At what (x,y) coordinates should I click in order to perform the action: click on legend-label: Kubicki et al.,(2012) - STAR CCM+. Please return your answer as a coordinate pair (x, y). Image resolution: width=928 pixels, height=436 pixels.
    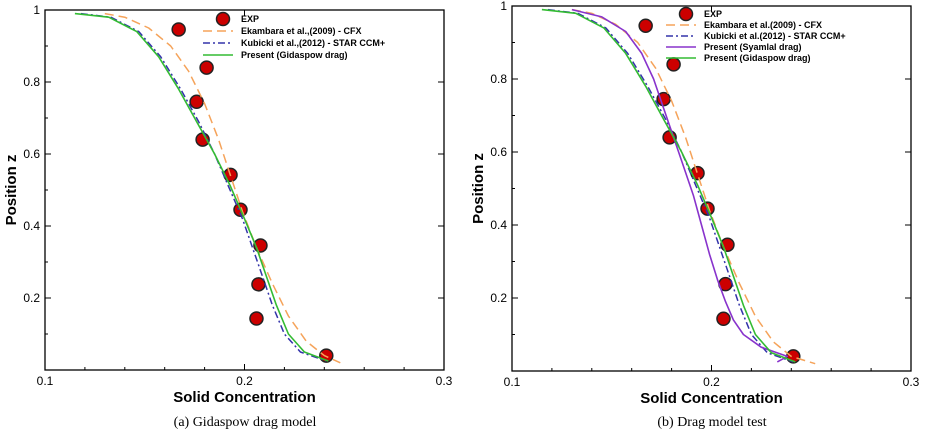
    Looking at the image, I should click on (313, 43).